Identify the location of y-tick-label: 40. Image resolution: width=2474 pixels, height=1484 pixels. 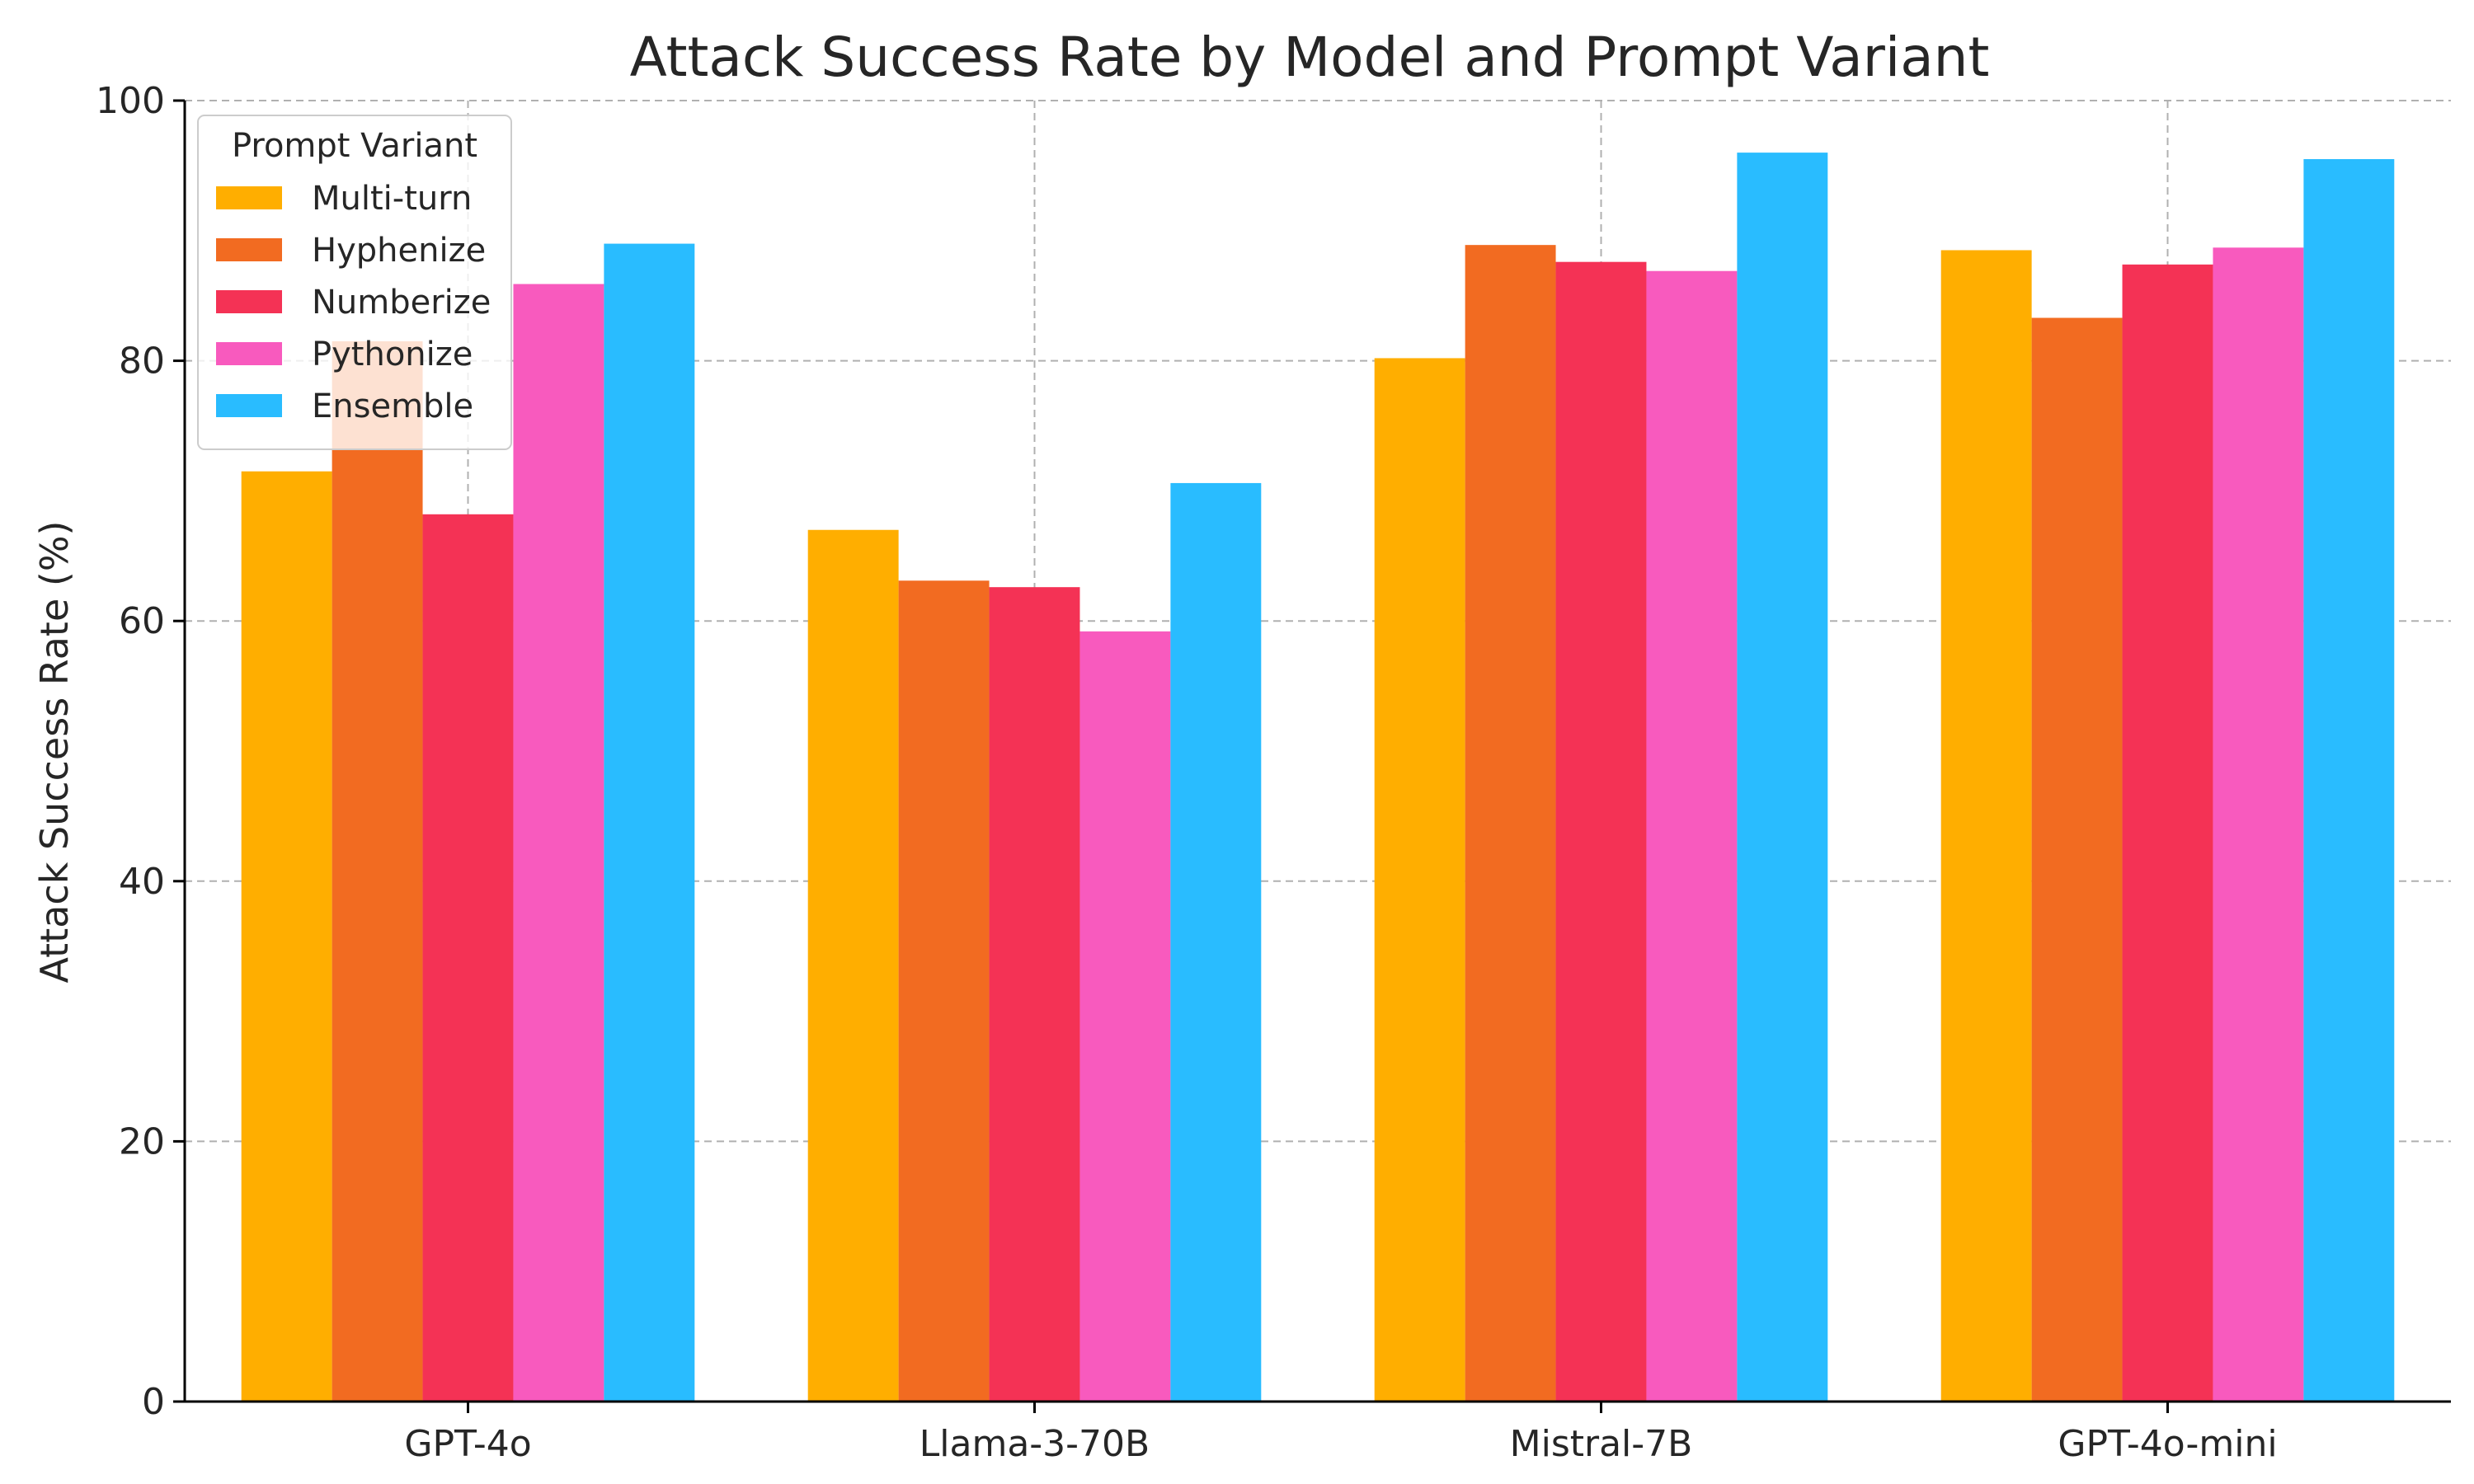
(142, 882).